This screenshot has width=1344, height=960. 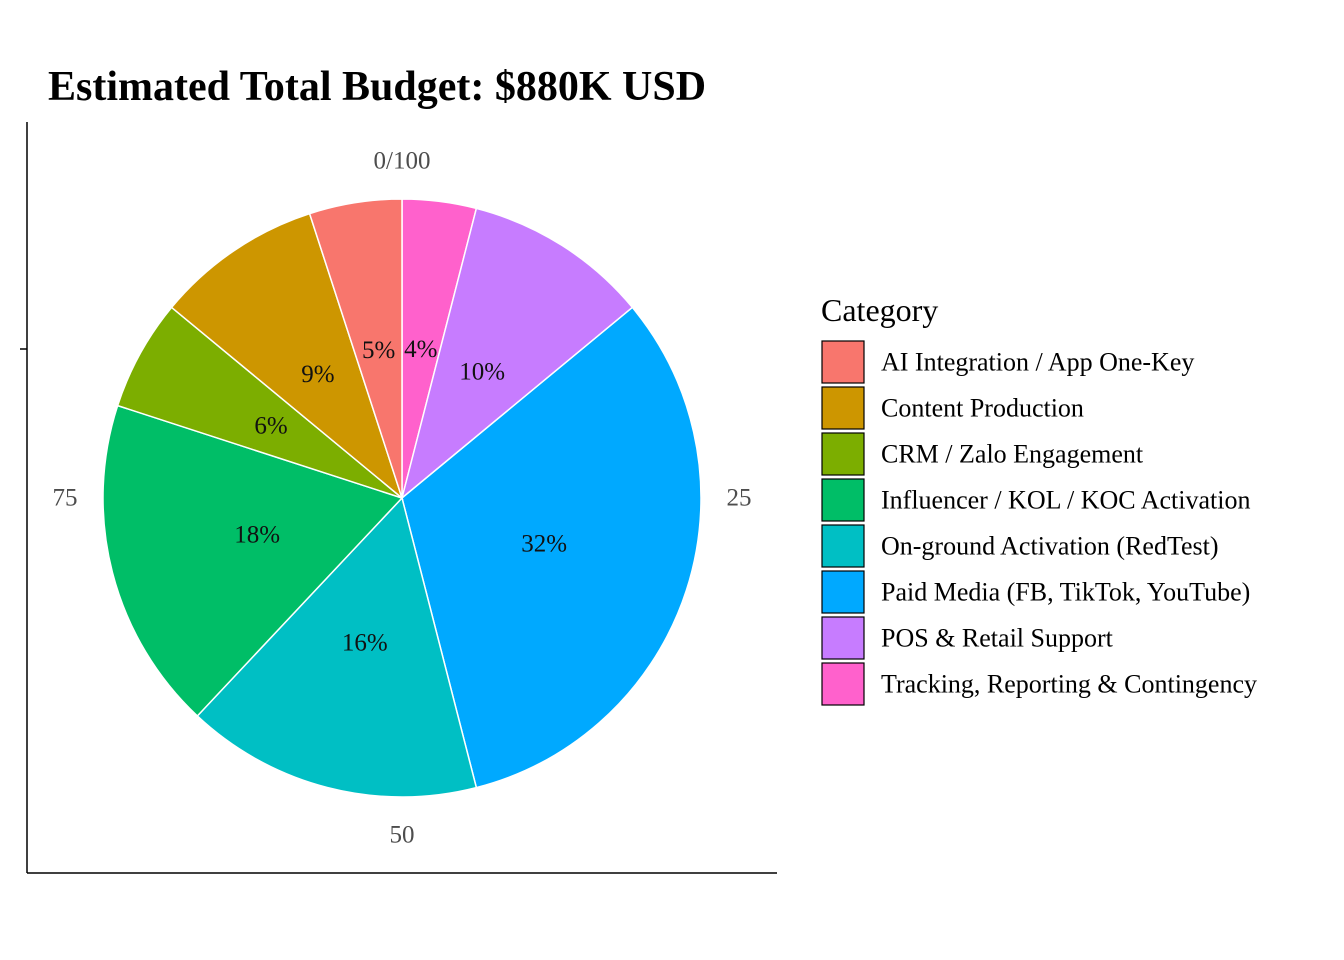 What do you see at coordinates (1037, 362) in the screenshot?
I see `legend-label: AI Integration / App One-Key` at bounding box center [1037, 362].